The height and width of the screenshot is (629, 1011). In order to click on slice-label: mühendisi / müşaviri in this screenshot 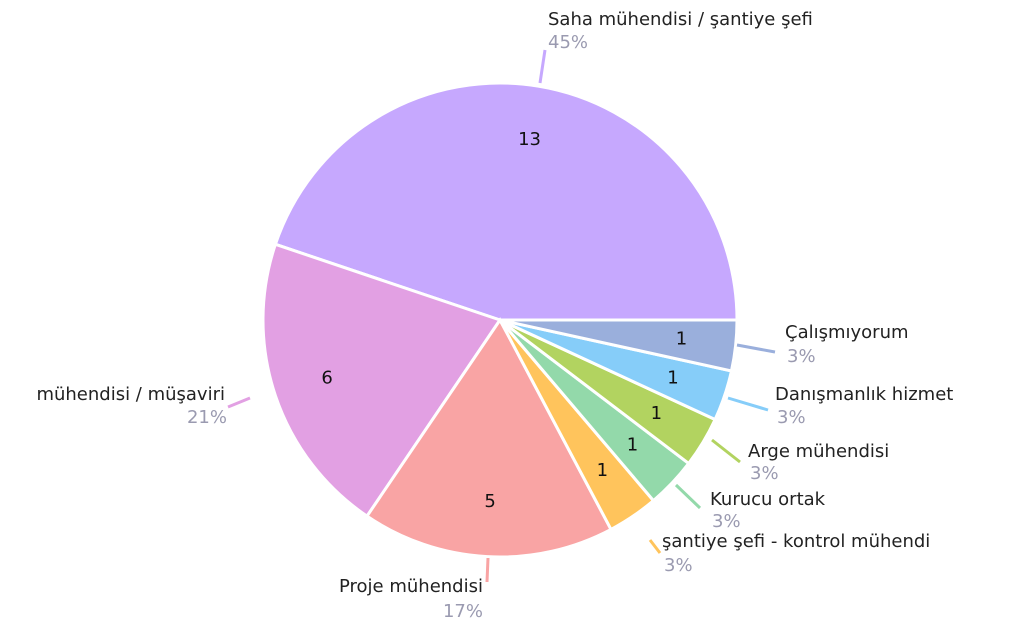, I will do `click(130, 394)`.